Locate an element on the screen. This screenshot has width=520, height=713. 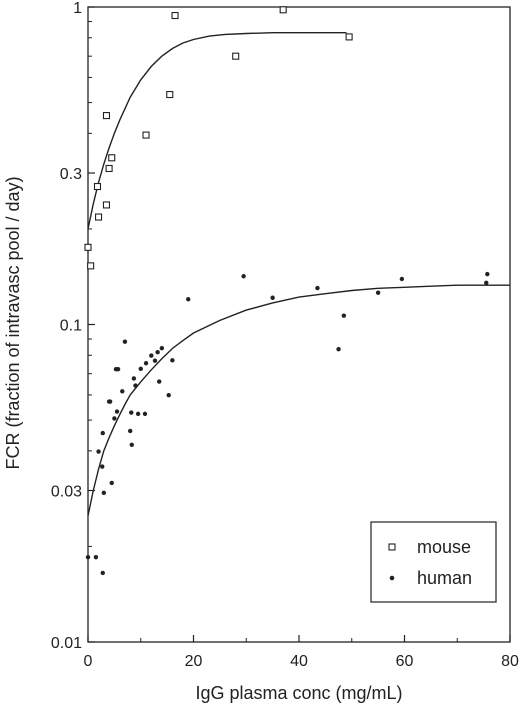
x-tick-label: 80 is located at coordinates (510, 661).